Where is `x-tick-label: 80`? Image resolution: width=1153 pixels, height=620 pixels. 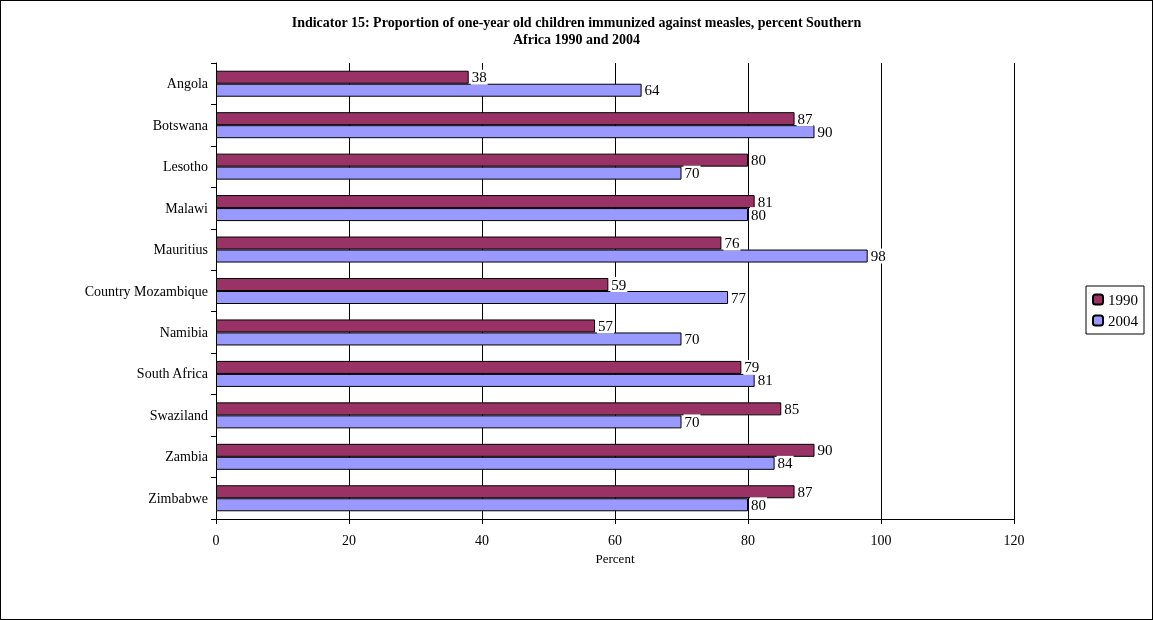 x-tick-label: 80 is located at coordinates (748, 540).